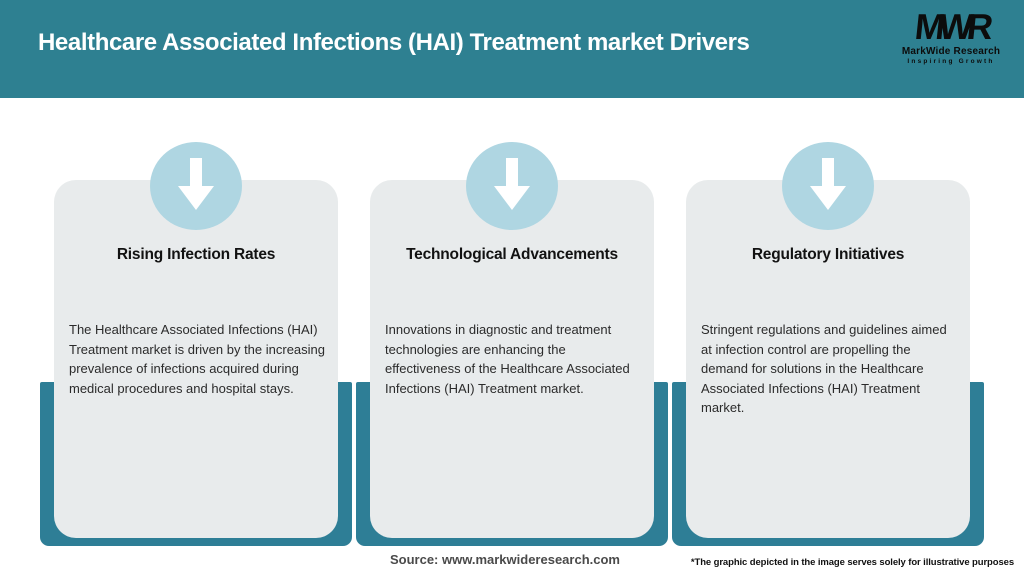 The height and width of the screenshot is (576, 1024). What do you see at coordinates (951, 35) in the screenshot?
I see `markwide-logo: MWR MarkWide Research Inspiring Growth` at bounding box center [951, 35].